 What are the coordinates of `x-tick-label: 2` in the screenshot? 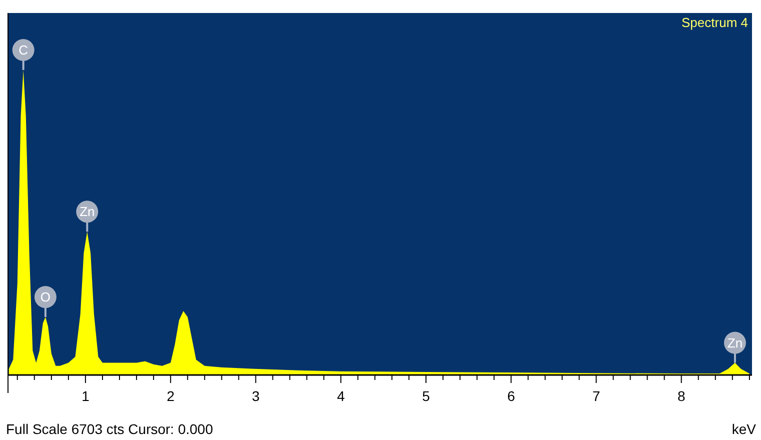 It's located at (170, 396).